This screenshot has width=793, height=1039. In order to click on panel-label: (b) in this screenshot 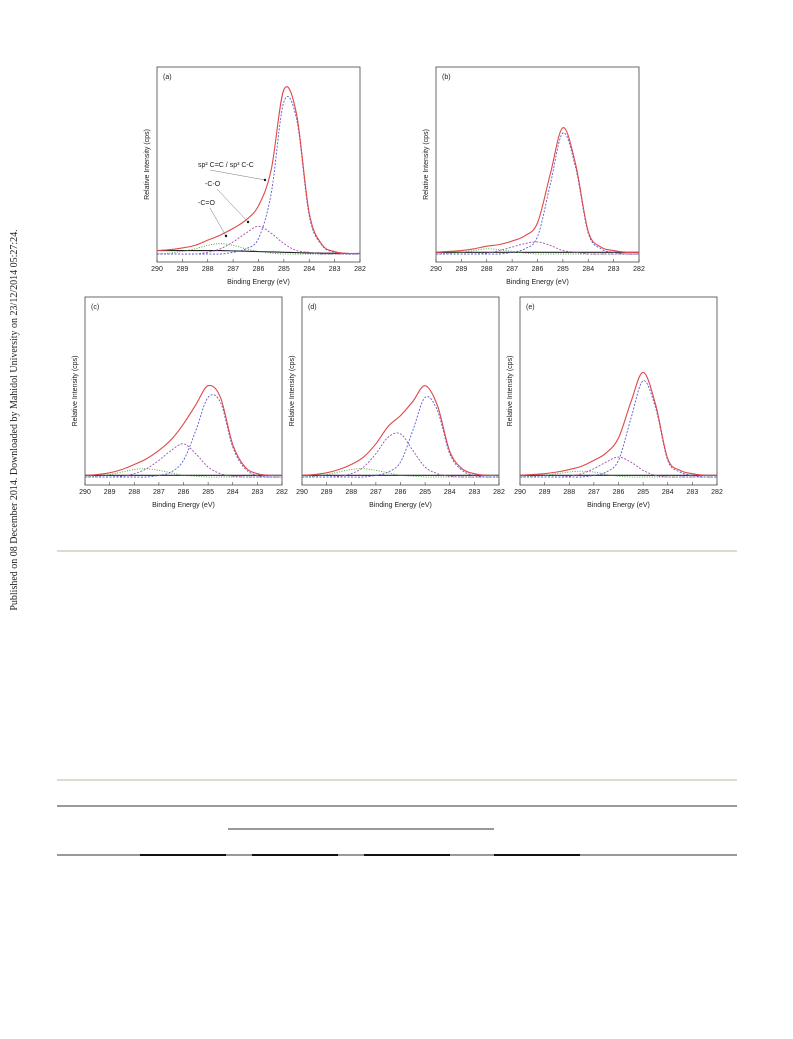, I will do `click(446, 77)`.